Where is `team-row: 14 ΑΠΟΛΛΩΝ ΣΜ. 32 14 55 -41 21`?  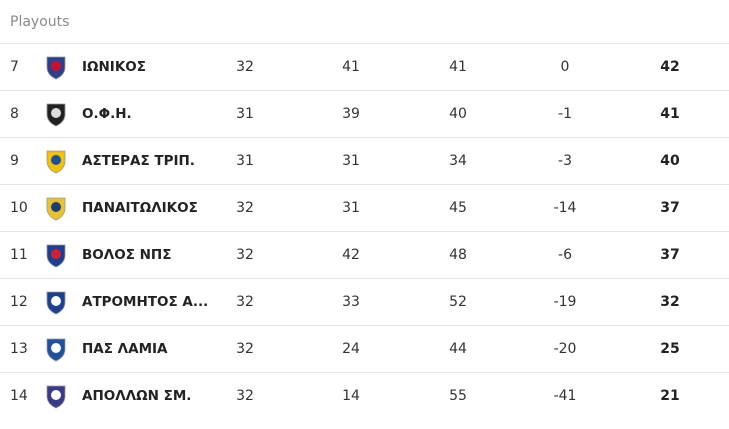
team-row: 14 ΑΠΟΛΛΩΝ ΣΜ. 32 14 55 -41 21 is located at coordinates (364, 396).